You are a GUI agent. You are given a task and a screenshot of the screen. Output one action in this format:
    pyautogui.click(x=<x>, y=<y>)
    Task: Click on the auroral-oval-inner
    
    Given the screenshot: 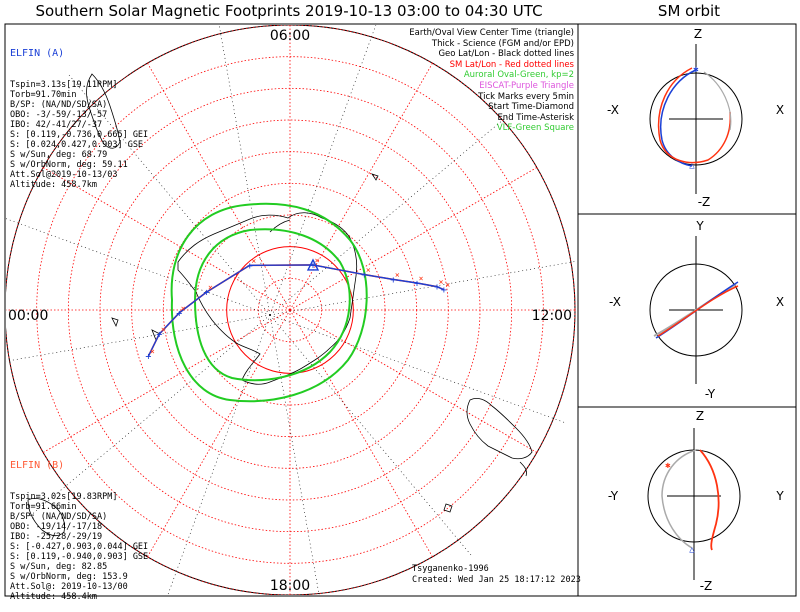 What is the action you would take?
    pyautogui.click(x=272, y=305)
    